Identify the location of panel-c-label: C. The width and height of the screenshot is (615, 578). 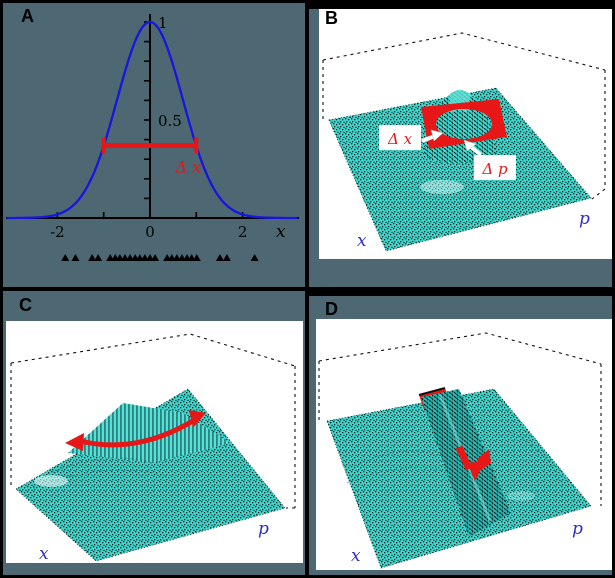
(25, 305).